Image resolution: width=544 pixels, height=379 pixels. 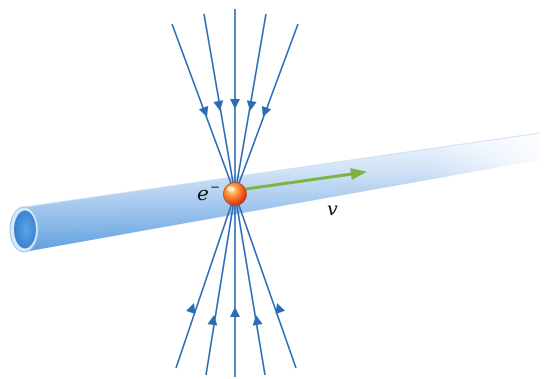 I want to click on electron, so click(x=235, y=194).